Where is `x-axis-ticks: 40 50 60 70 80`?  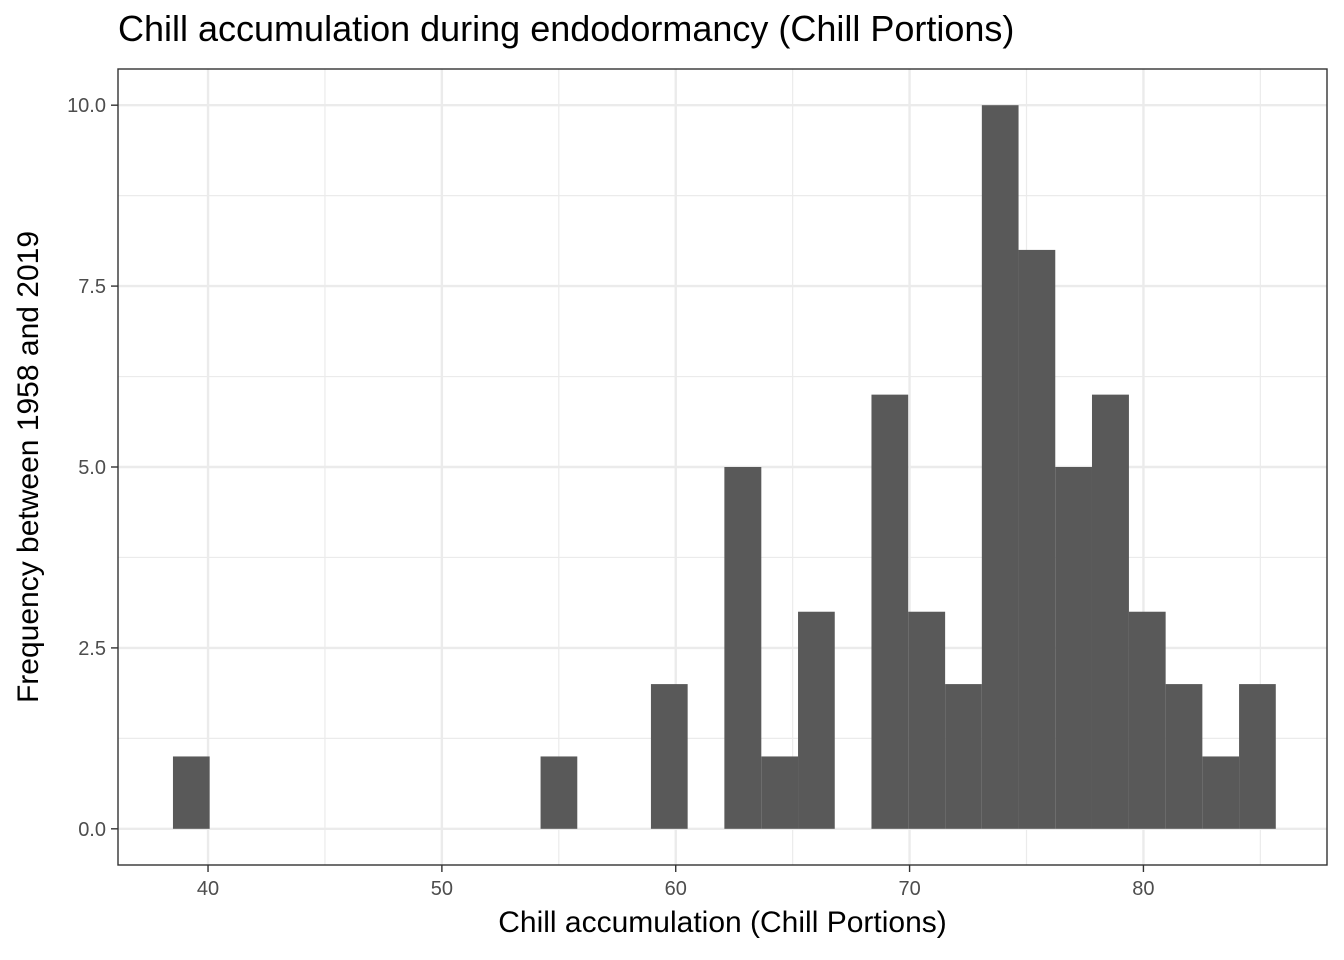 x-axis-ticks: 40 50 60 70 80 is located at coordinates (676, 882).